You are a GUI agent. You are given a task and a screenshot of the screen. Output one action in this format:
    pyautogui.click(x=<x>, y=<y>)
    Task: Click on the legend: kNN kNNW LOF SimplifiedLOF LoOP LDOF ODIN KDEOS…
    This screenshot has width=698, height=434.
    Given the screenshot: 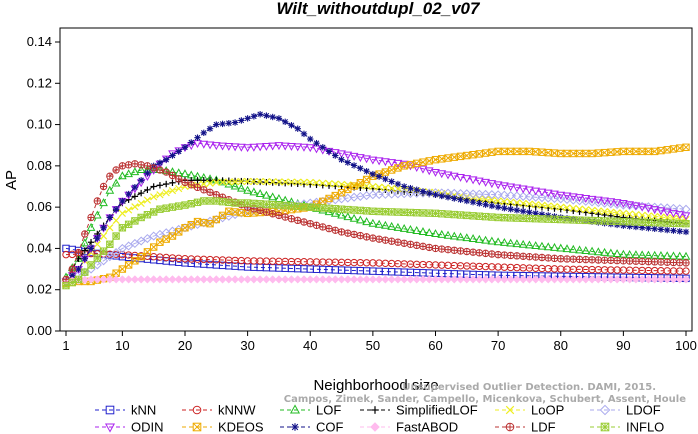 What is the action you would take?
    pyautogui.click(x=379, y=418)
    